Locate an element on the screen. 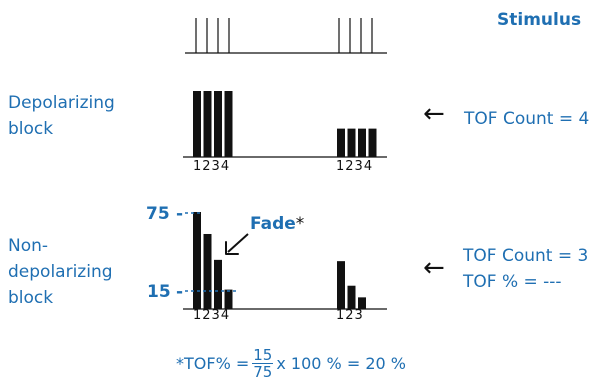 The image size is (591, 390). axis-dash-75: - is located at coordinates (180, 214).